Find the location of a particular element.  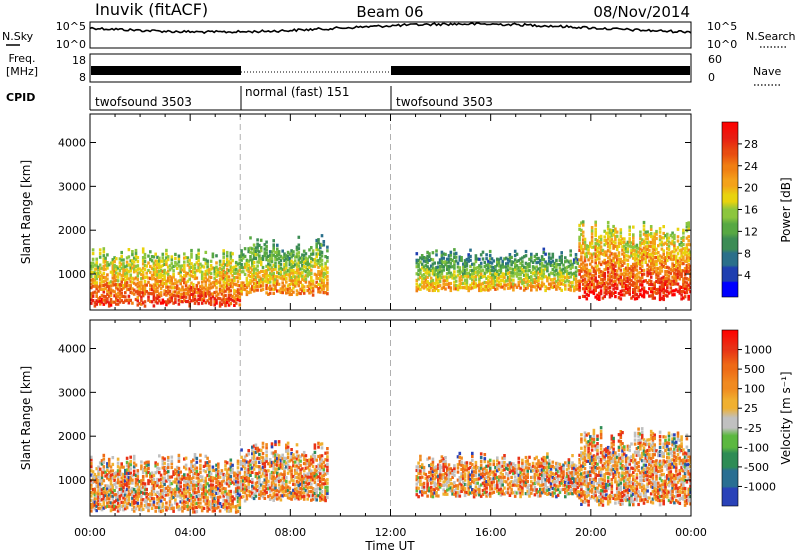

velocity-y-tick-label: 4000 is located at coordinates (72, 349).